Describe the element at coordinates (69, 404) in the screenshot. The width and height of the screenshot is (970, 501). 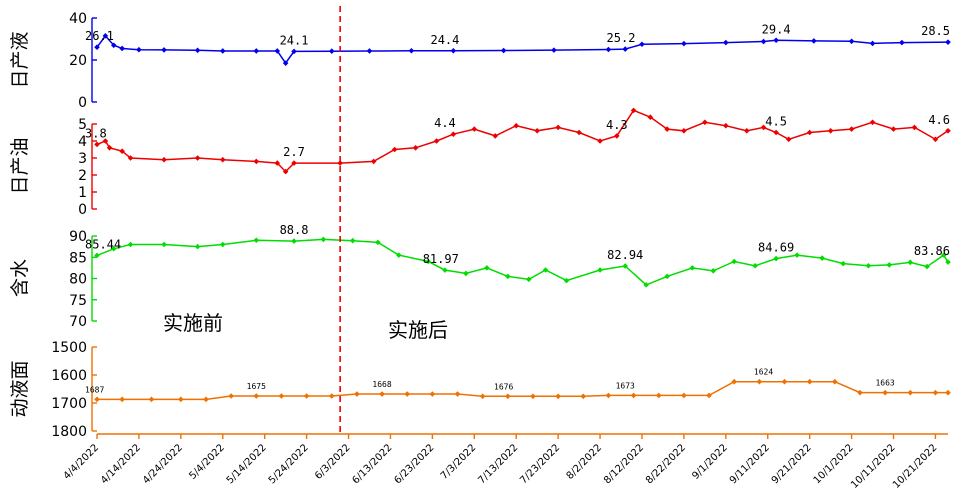
I see `y-tick-label: 1700` at that location.